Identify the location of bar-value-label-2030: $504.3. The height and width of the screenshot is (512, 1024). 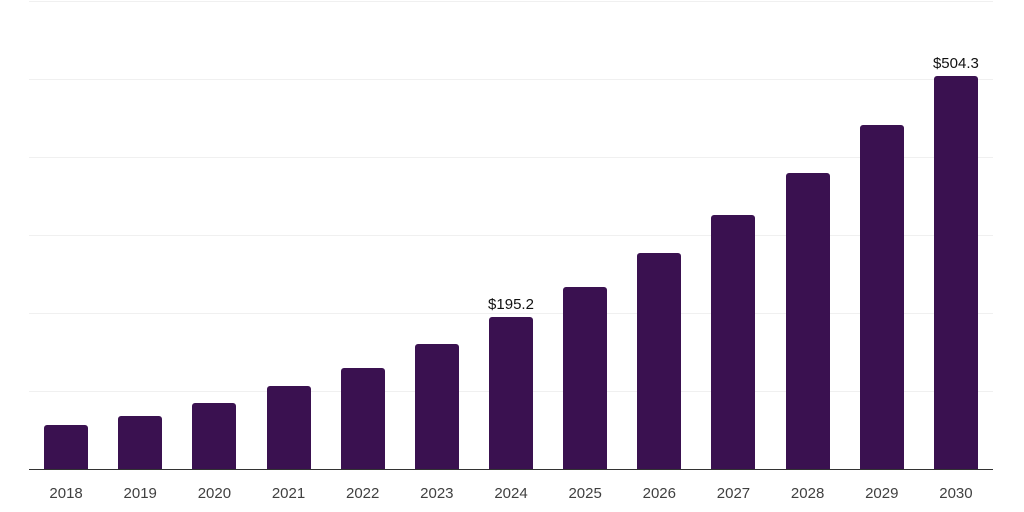
(955, 63).